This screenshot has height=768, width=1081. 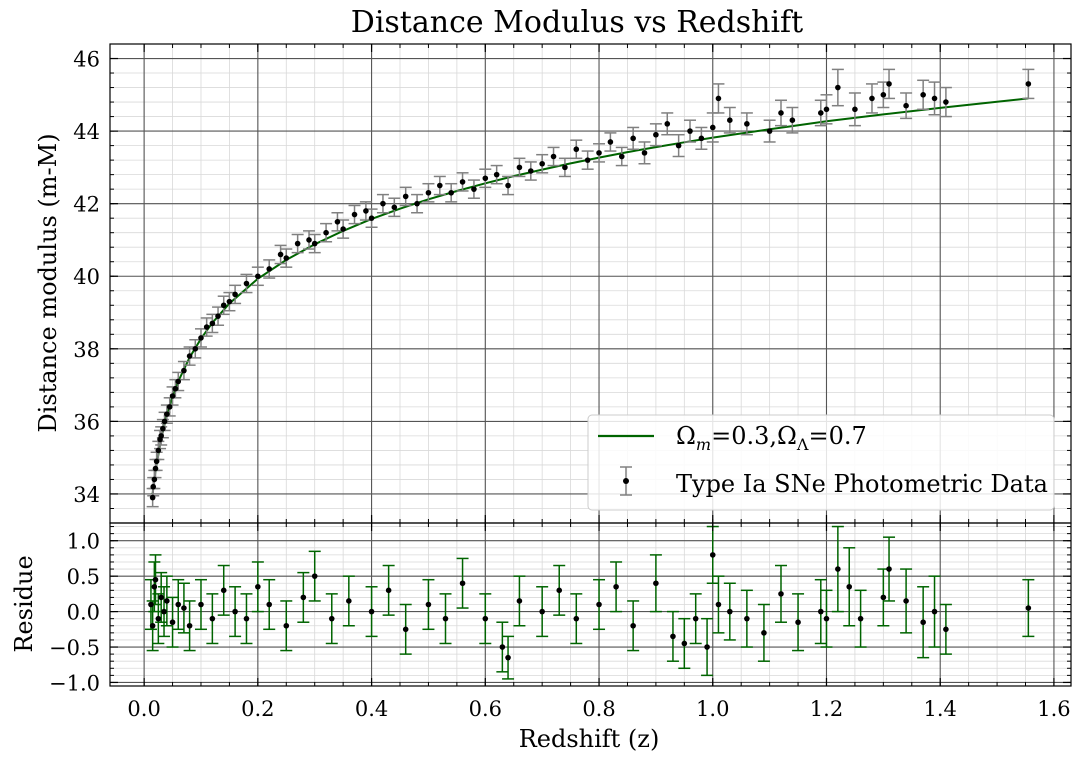 I want to click on top-y-tick-labels: 34 36 38 40 42 44 46, so click(x=86, y=277).